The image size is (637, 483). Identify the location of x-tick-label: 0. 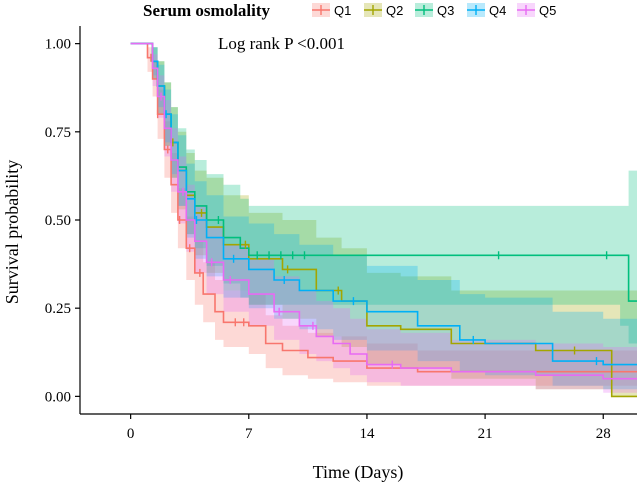
(131, 434).